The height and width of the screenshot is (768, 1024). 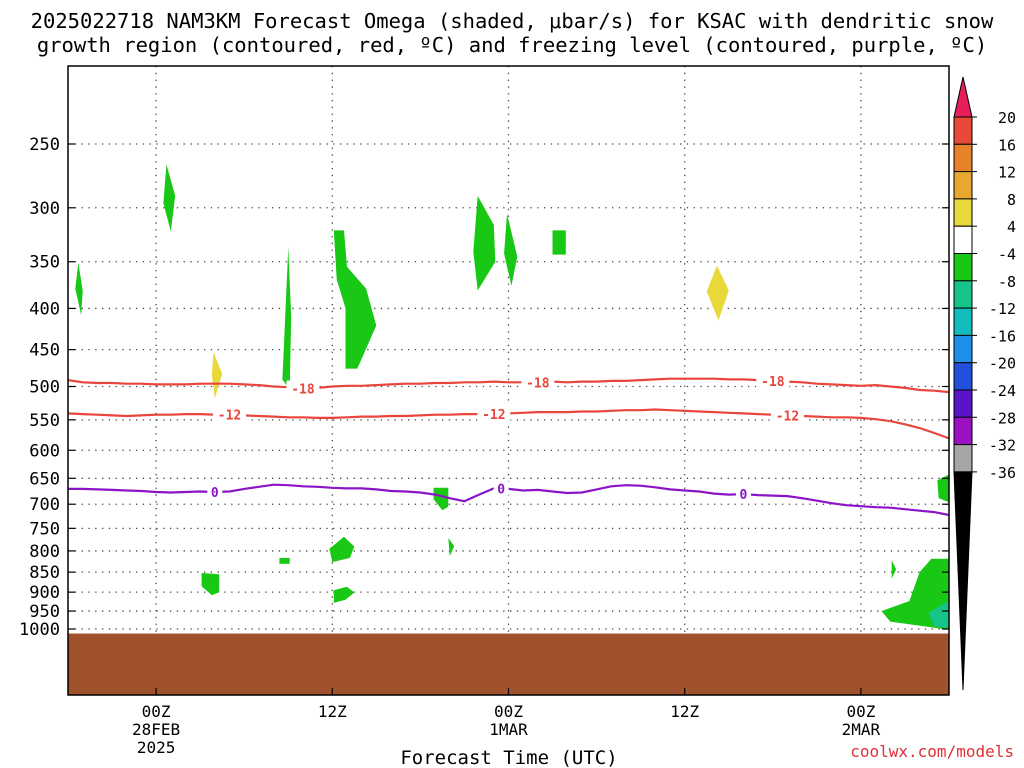 What do you see at coordinates (44, 573) in the screenshot?
I see `y-tick-label: 850` at bounding box center [44, 573].